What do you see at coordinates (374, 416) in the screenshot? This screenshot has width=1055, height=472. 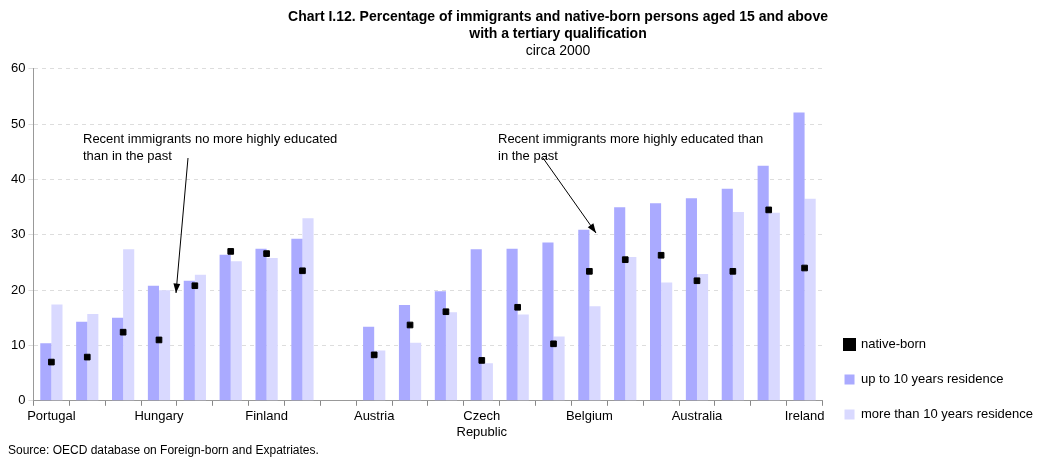 I see `x-tick-label: Austria` at bounding box center [374, 416].